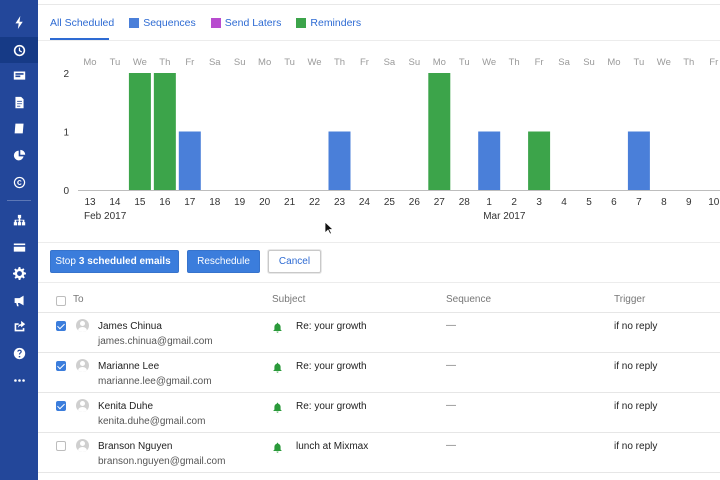 This screenshot has height=480, width=720. Describe the element at coordinates (19, 155) in the screenshot. I see `pie-chart-icon` at that location.